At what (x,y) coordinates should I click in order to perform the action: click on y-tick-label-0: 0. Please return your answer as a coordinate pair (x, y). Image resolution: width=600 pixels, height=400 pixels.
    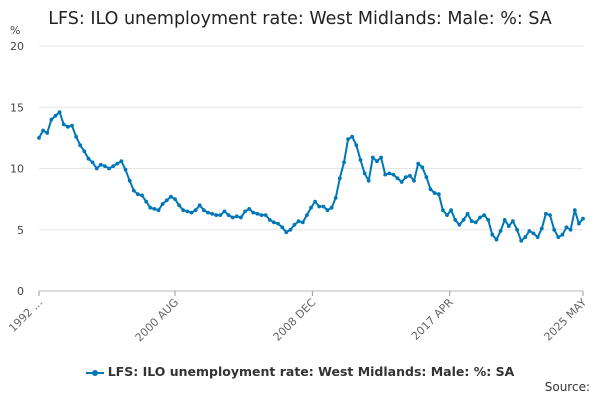
    Looking at the image, I should click on (20, 291).